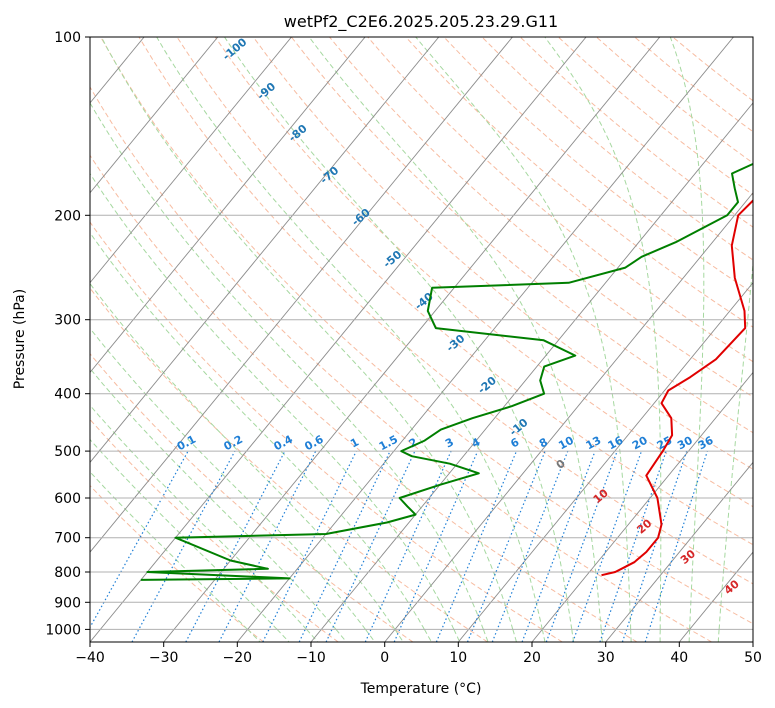  What do you see at coordinates (566, 443) in the screenshot?
I see `mixing-ratio-label: 10` at bounding box center [566, 443].